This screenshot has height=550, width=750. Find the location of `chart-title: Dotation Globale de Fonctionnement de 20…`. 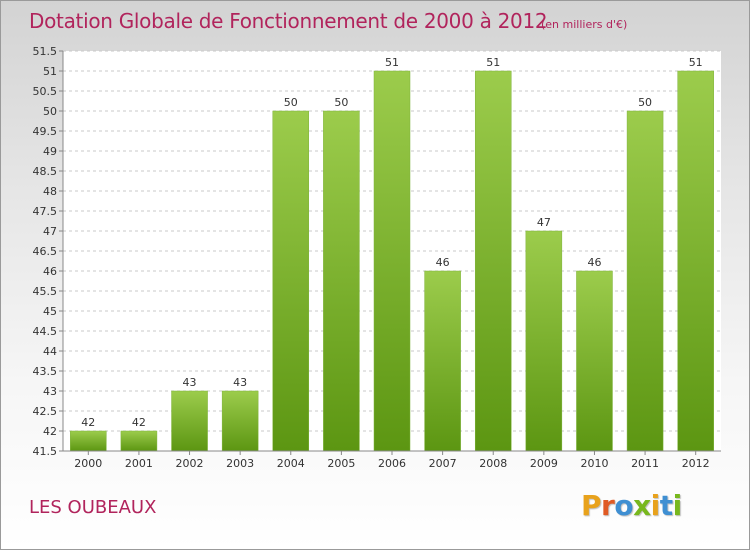

chart-title: Dotation Globale de Fonctionnement de 20… is located at coordinates (288, 21).